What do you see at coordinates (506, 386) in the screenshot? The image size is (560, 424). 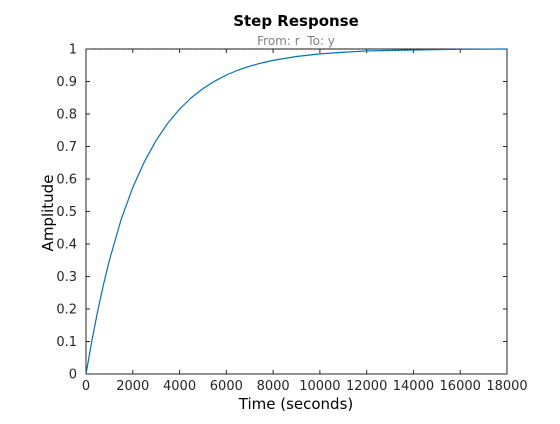 I see `x-tick-label: 18000` at bounding box center [506, 386].